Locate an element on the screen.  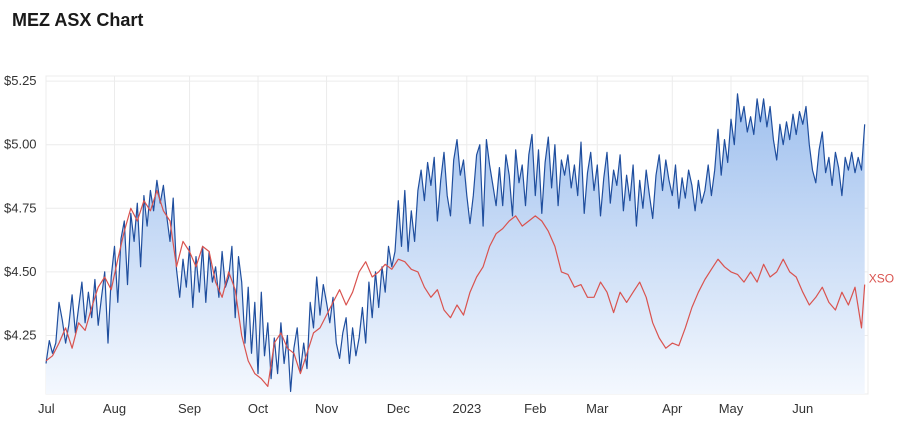
x-tick-label: Jul is located at coordinates (46, 408).